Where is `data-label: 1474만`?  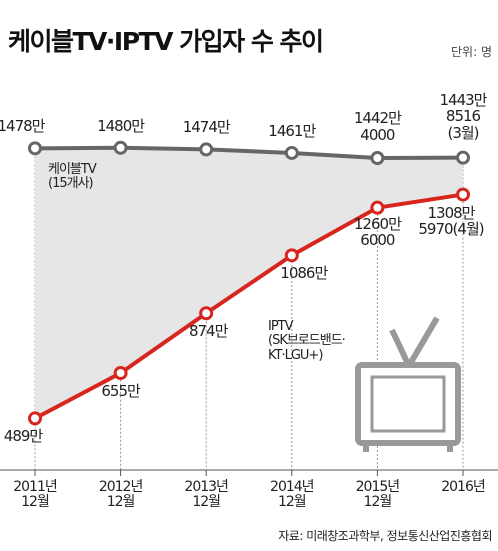 data-label: 1474만 is located at coordinates (206, 127).